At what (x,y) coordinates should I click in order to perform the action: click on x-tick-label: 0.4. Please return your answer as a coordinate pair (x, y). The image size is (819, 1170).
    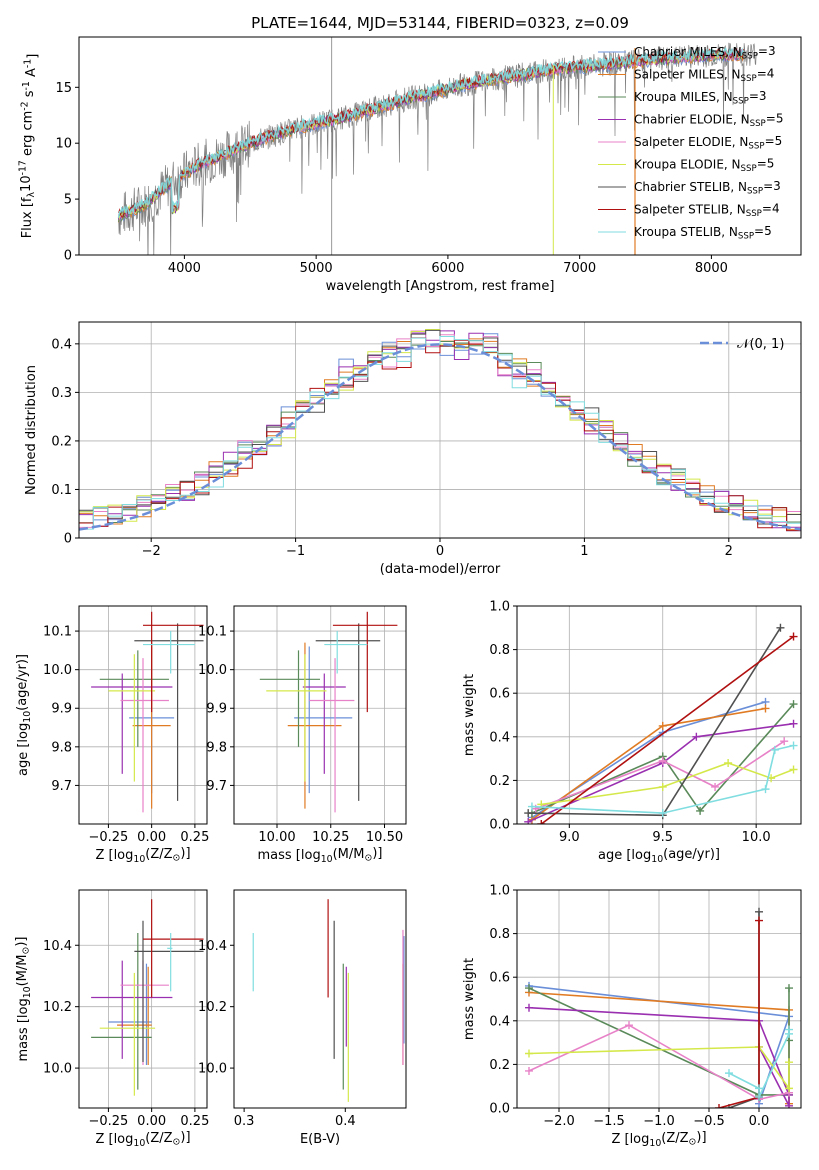
    Looking at the image, I should click on (345, 1121).